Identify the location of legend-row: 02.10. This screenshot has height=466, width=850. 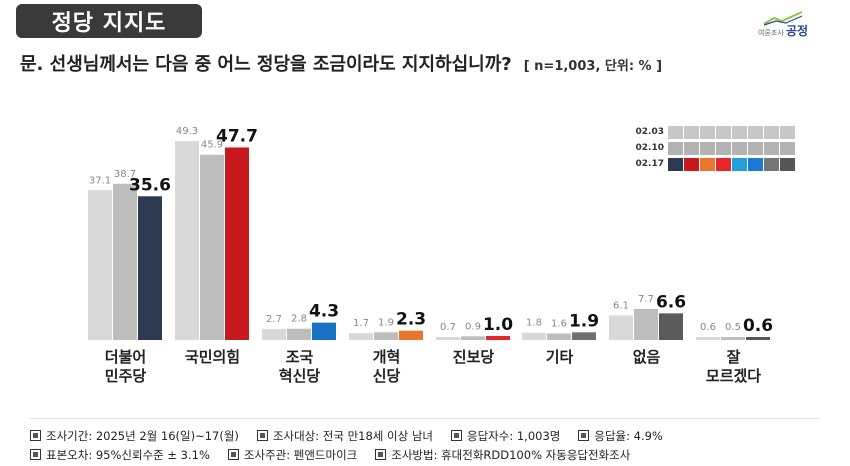
(709, 148).